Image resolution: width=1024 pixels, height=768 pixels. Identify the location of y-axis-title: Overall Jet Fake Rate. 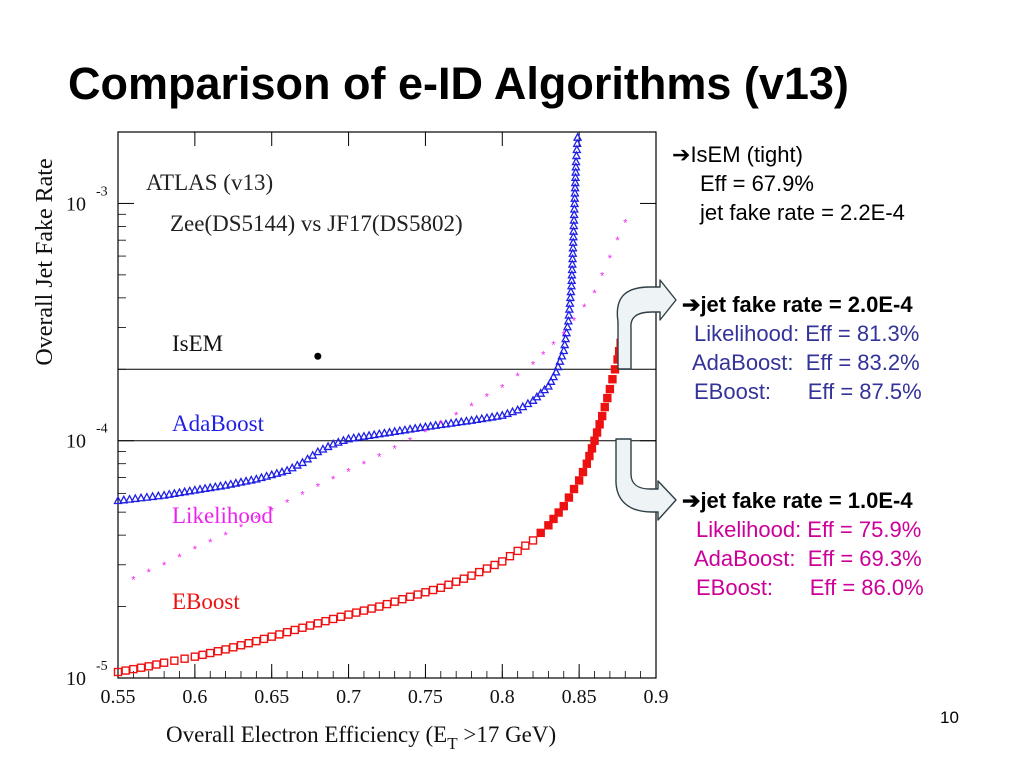
(45, 261).